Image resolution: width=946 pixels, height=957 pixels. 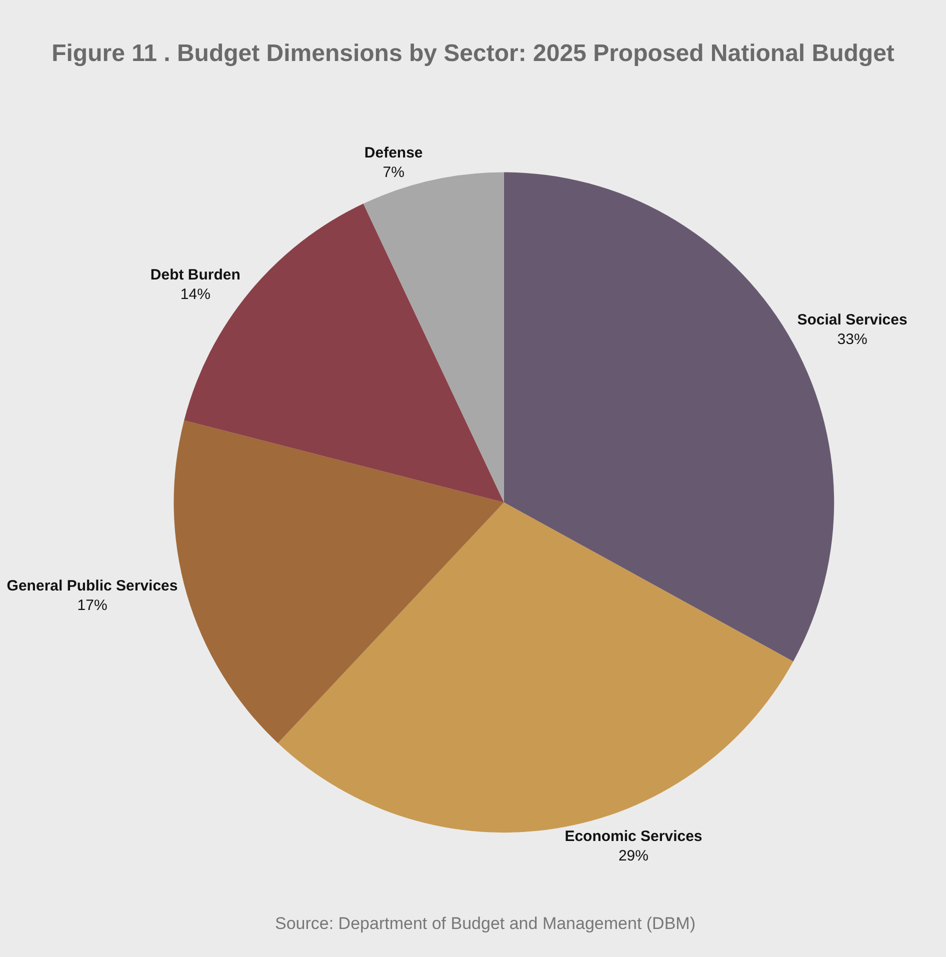 What do you see at coordinates (195, 294) in the screenshot?
I see `data-label: 14%` at bounding box center [195, 294].